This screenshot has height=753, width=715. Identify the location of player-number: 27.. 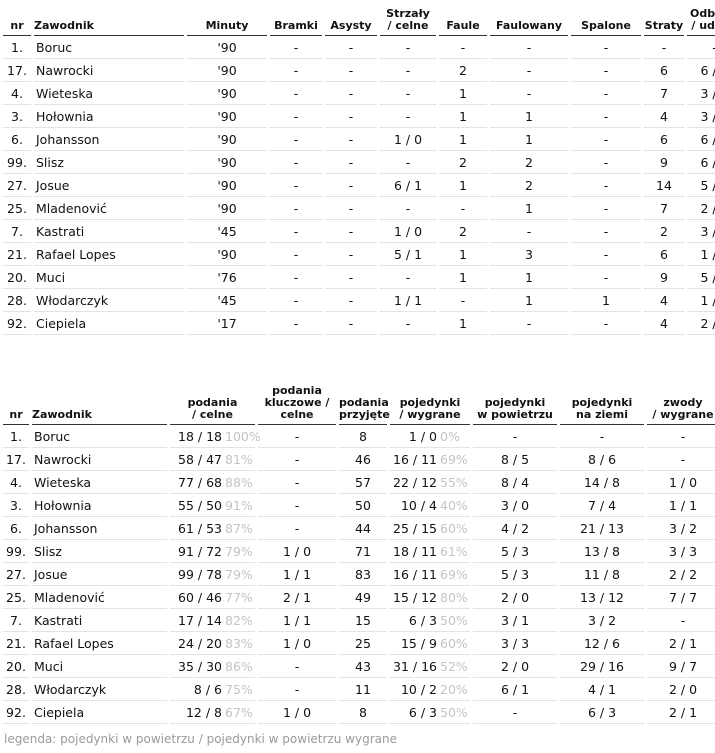
(16, 574).